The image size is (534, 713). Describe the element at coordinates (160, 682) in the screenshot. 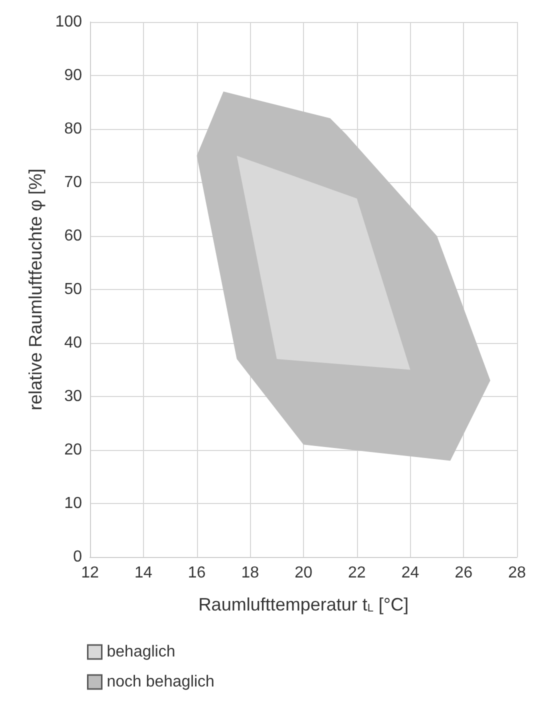

I see `legend-label: noch behaglich` at that location.